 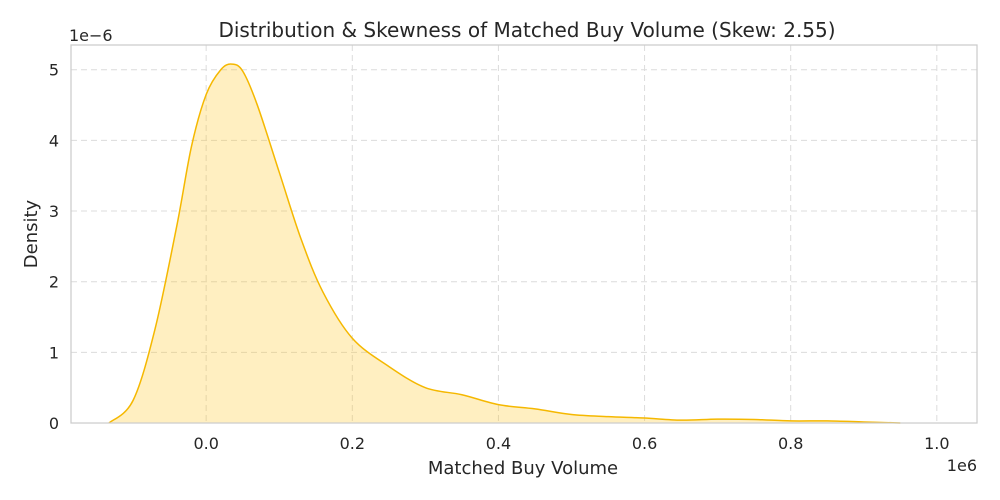 I want to click on y-tick-label: 2, so click(x=54, y=282).